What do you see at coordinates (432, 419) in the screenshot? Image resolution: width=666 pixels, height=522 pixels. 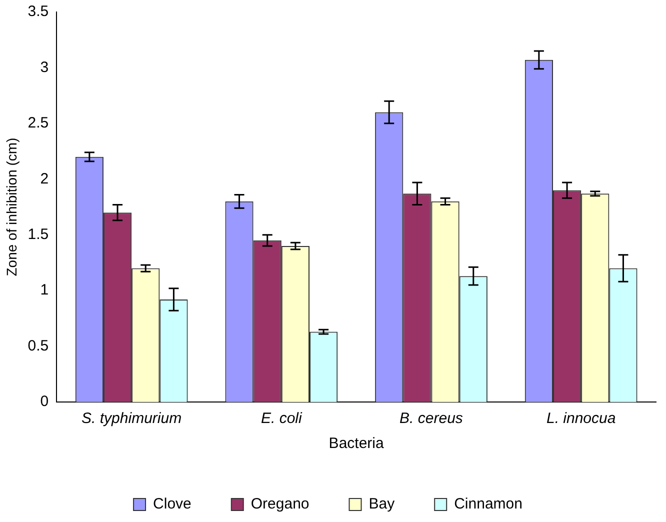 I see `x-tick-label: B. cereus` at bounding box center [432, 419].